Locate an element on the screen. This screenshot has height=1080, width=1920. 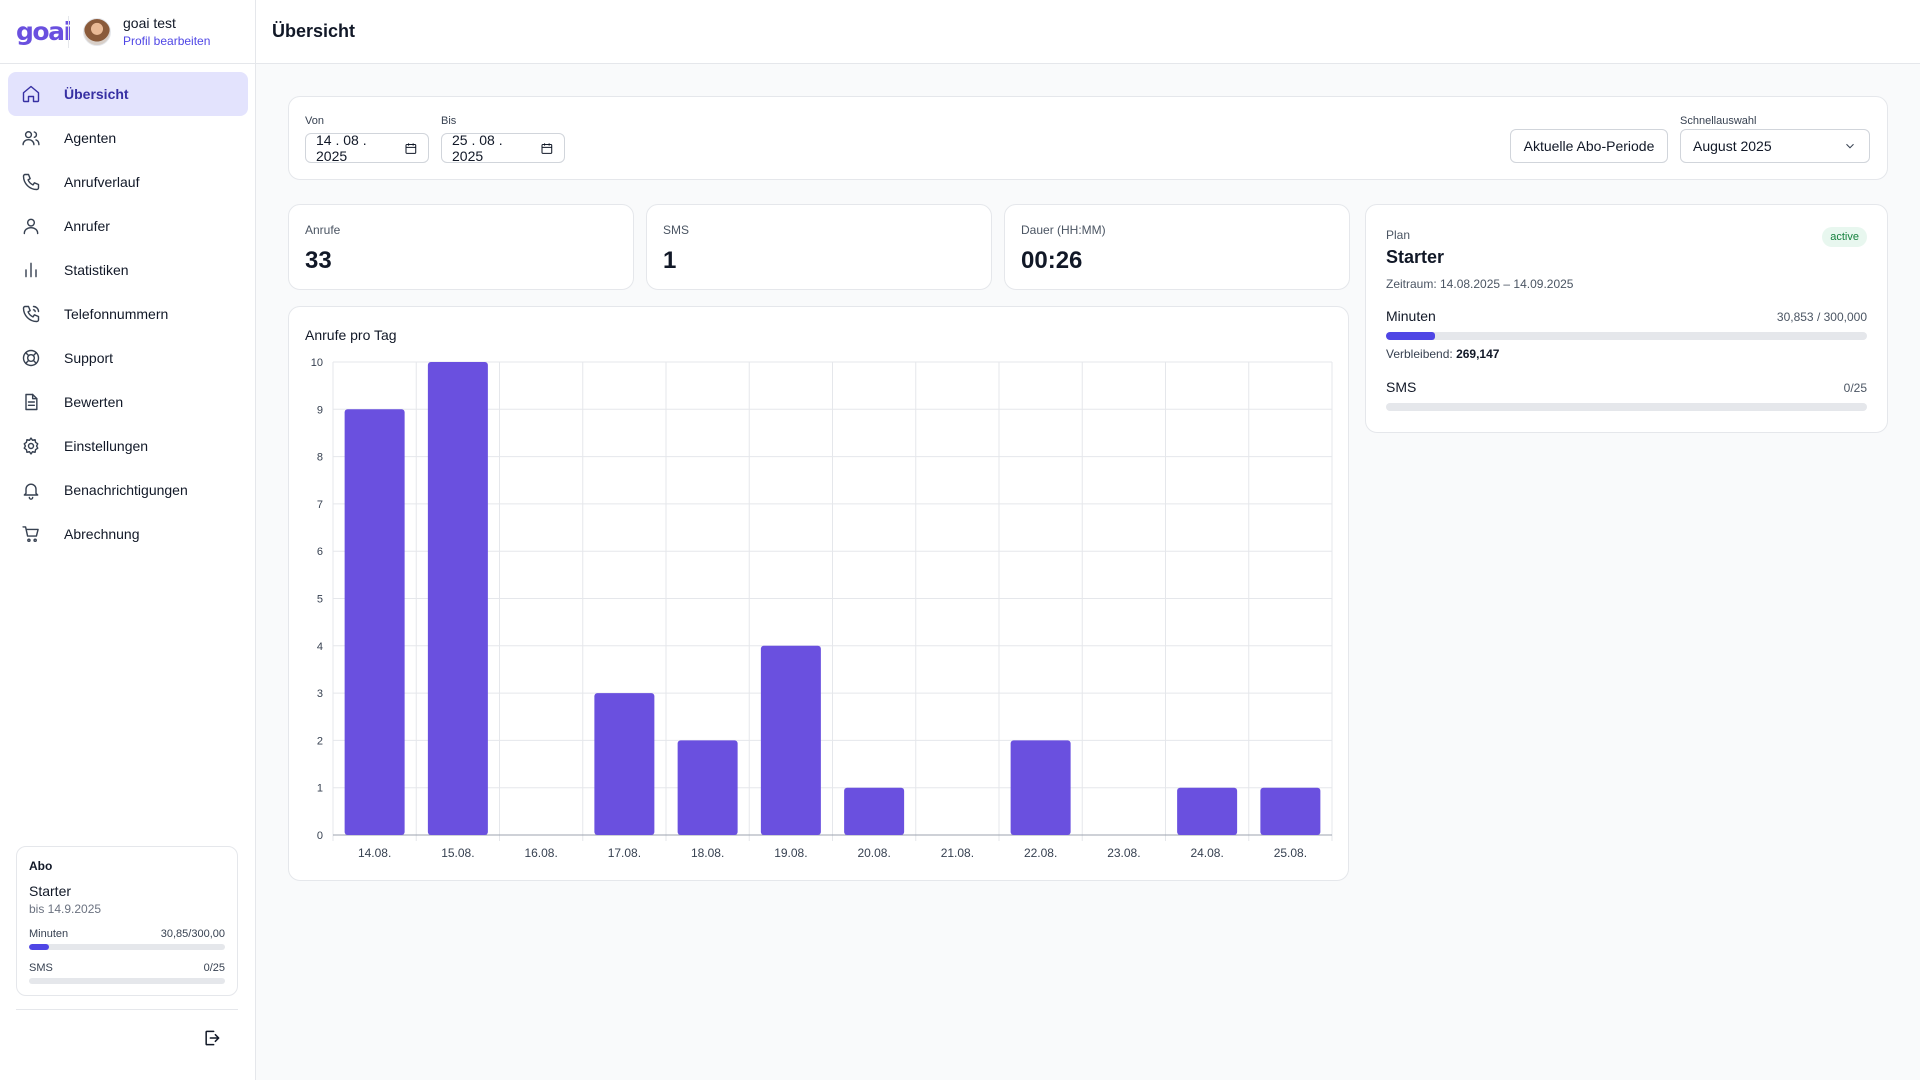
edit-profile-link: Profil bearbeiten is located at coordinates (167, 41).